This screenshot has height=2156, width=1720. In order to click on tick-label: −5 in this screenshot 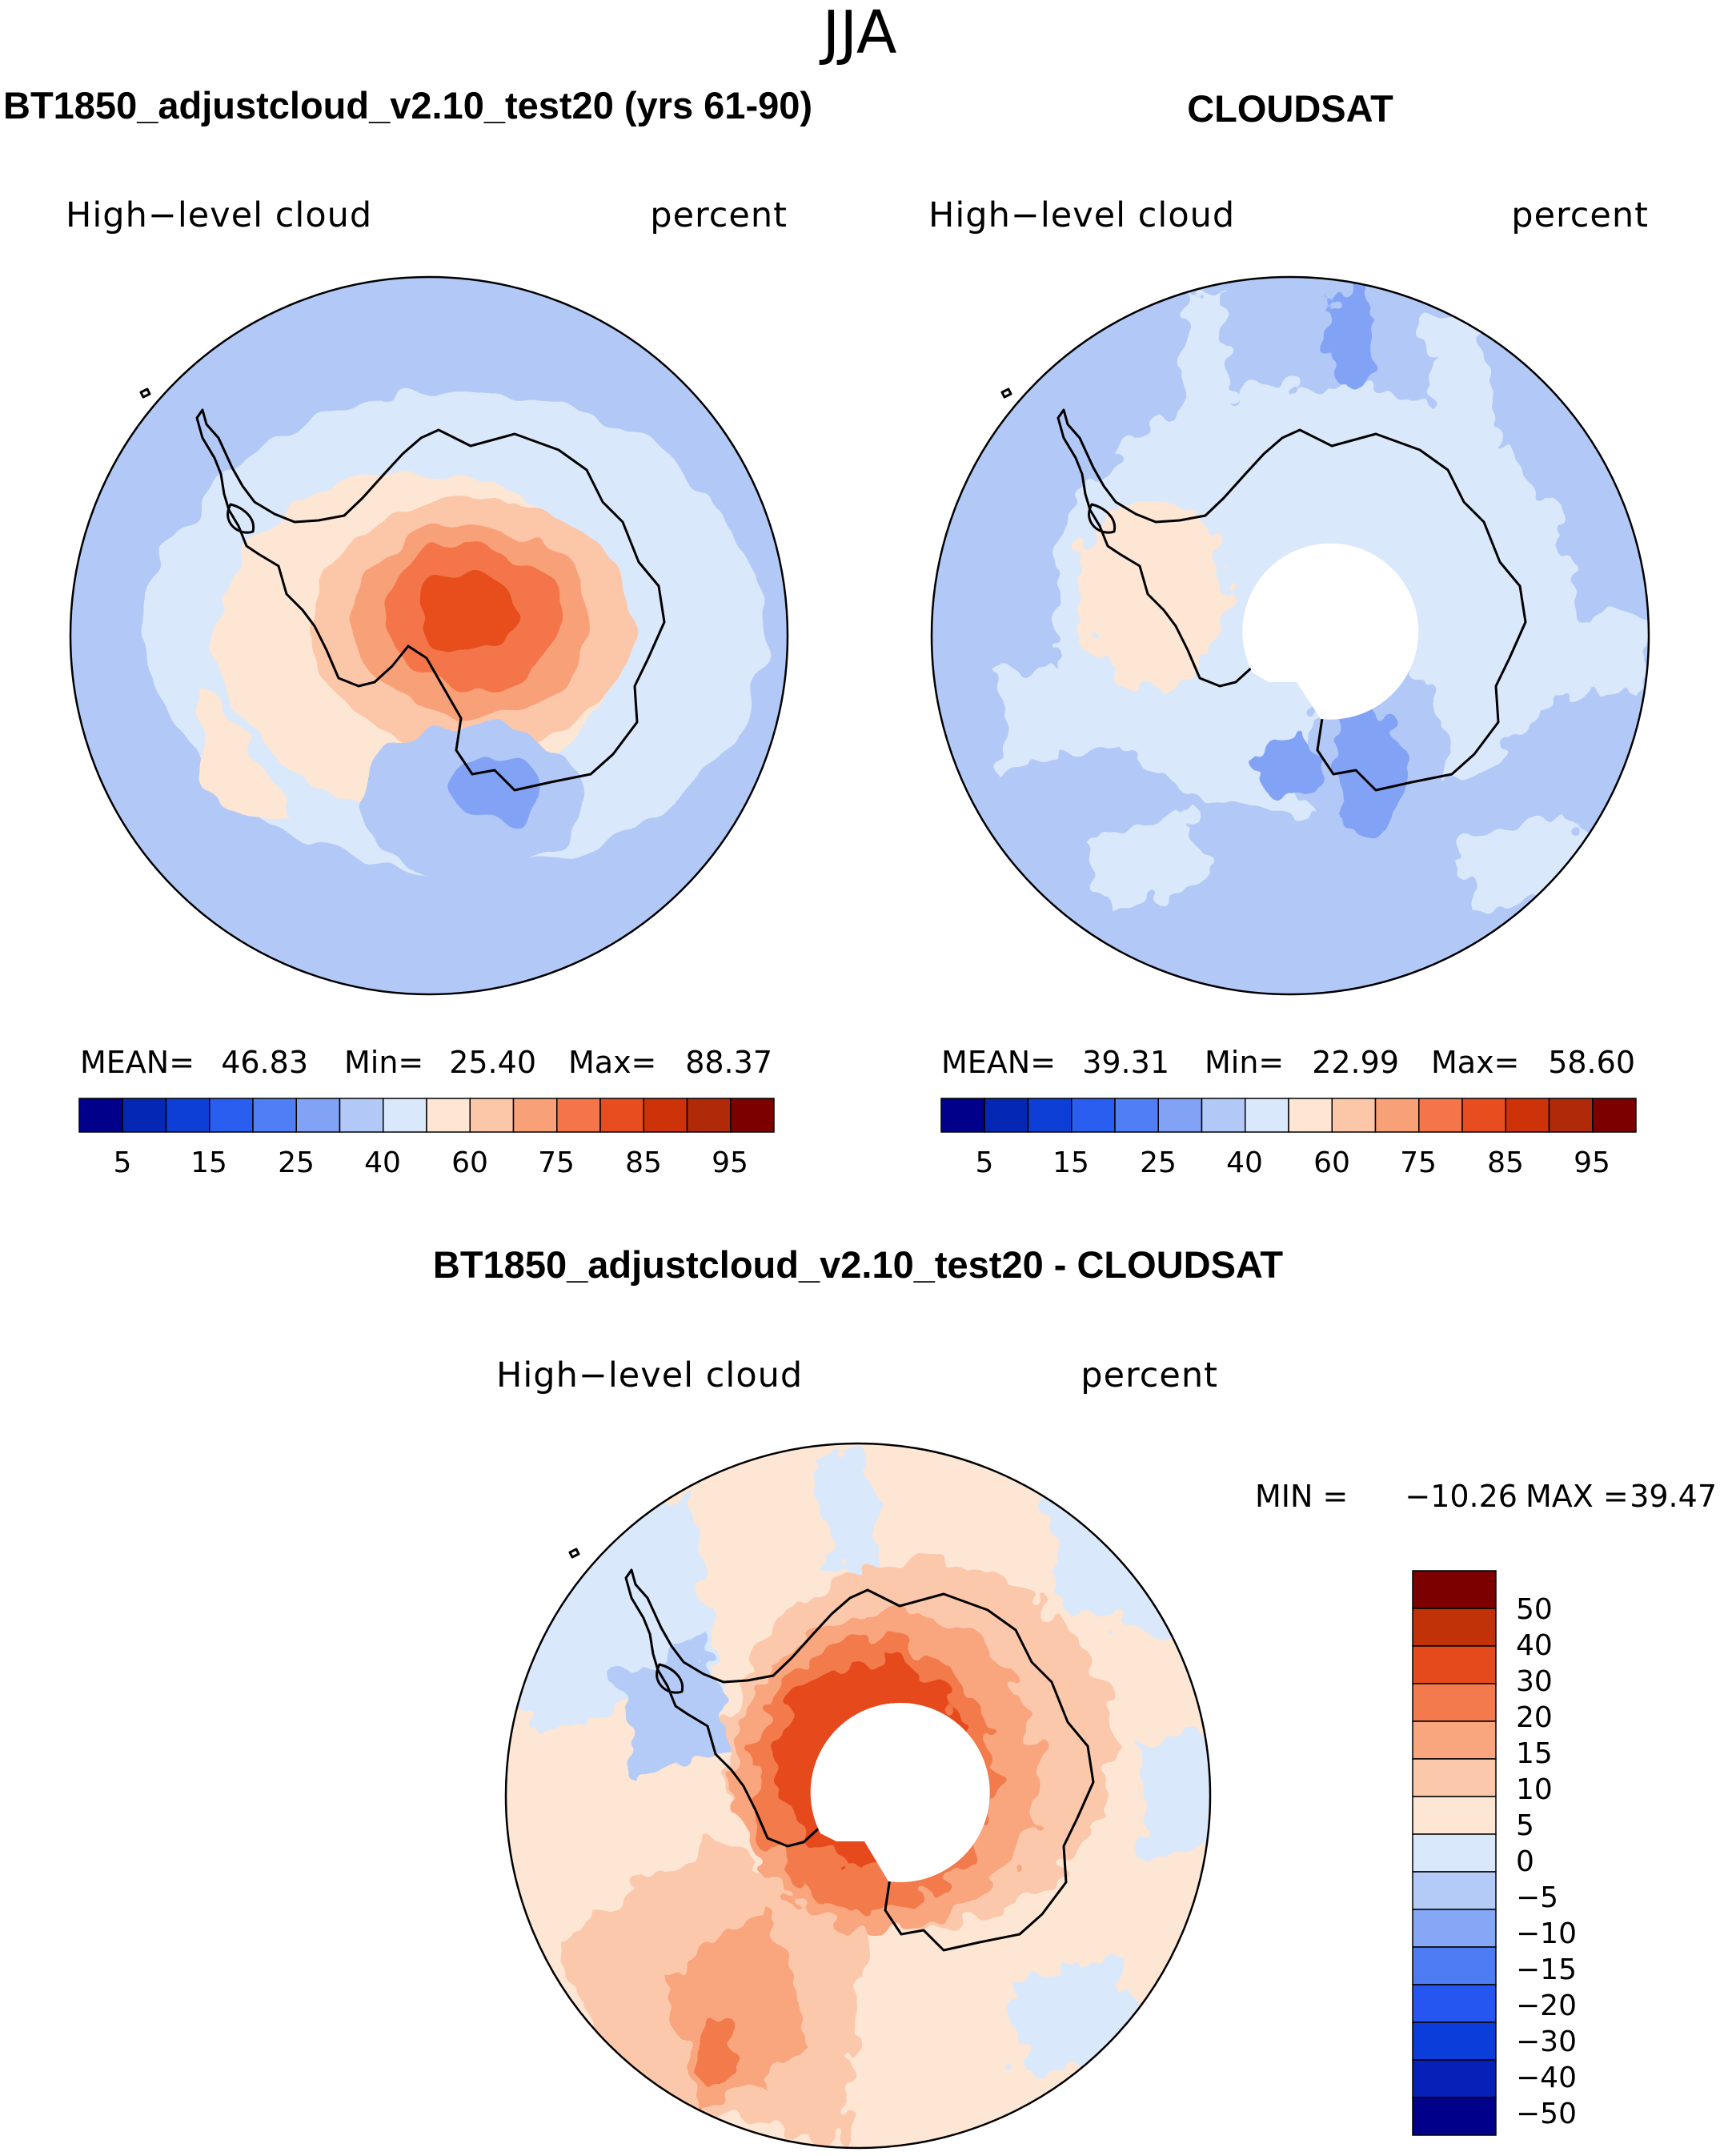, I will do `click(1537, 1897)`.